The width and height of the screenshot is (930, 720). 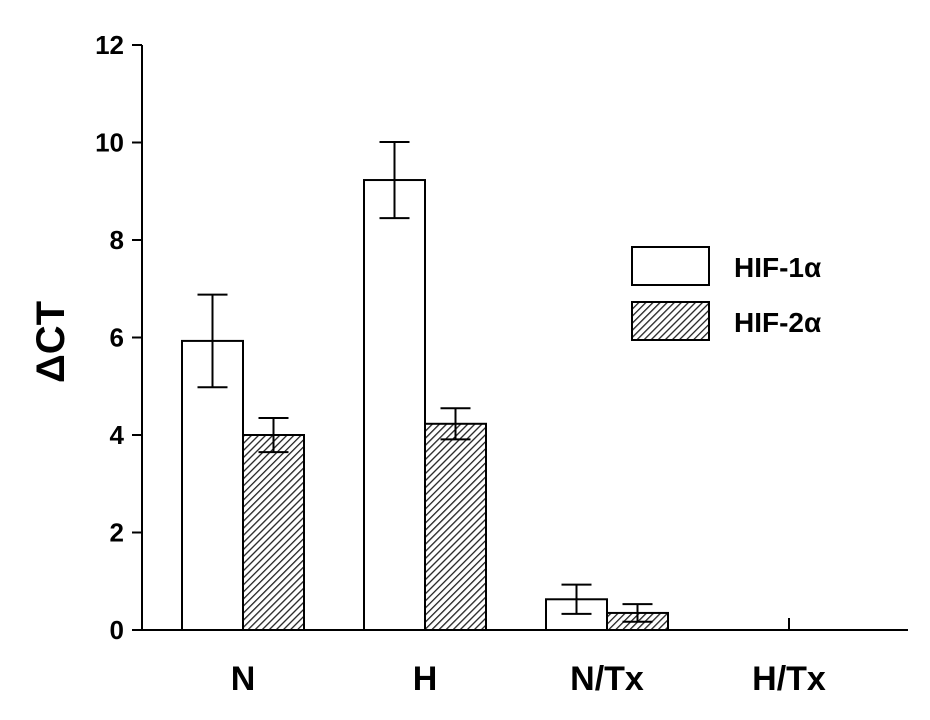 I want to click on y-tick-label: 0, so click(x=117, y=630).